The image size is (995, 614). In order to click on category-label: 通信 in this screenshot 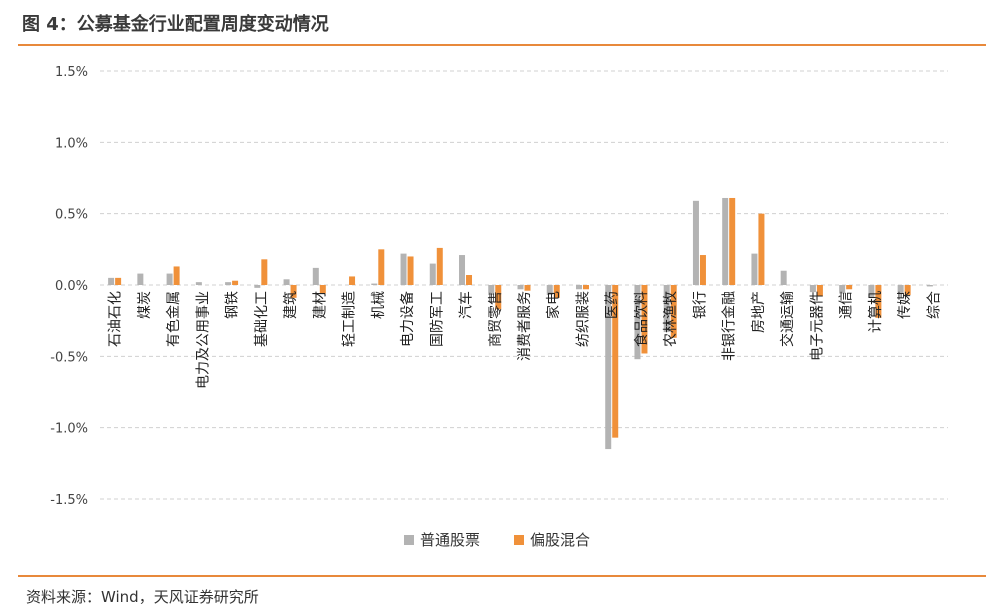, I will do `click(847, 305)`.